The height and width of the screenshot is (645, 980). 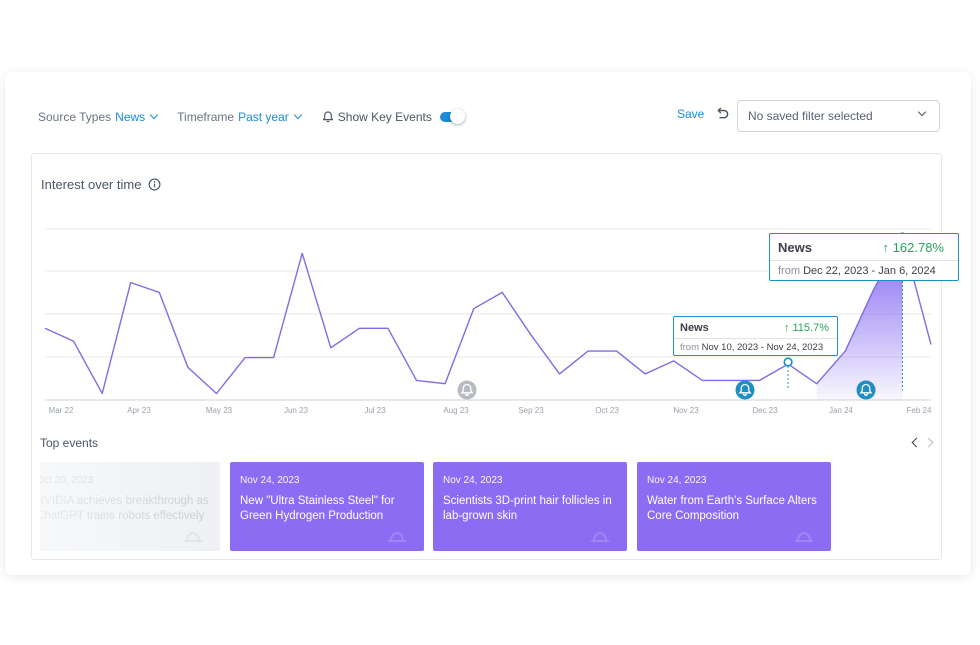 What do you see at coordinates (811, 327) in the screenshot?
I see `tooltip-change-value: 115.7%` at bounding box center [811, 327].